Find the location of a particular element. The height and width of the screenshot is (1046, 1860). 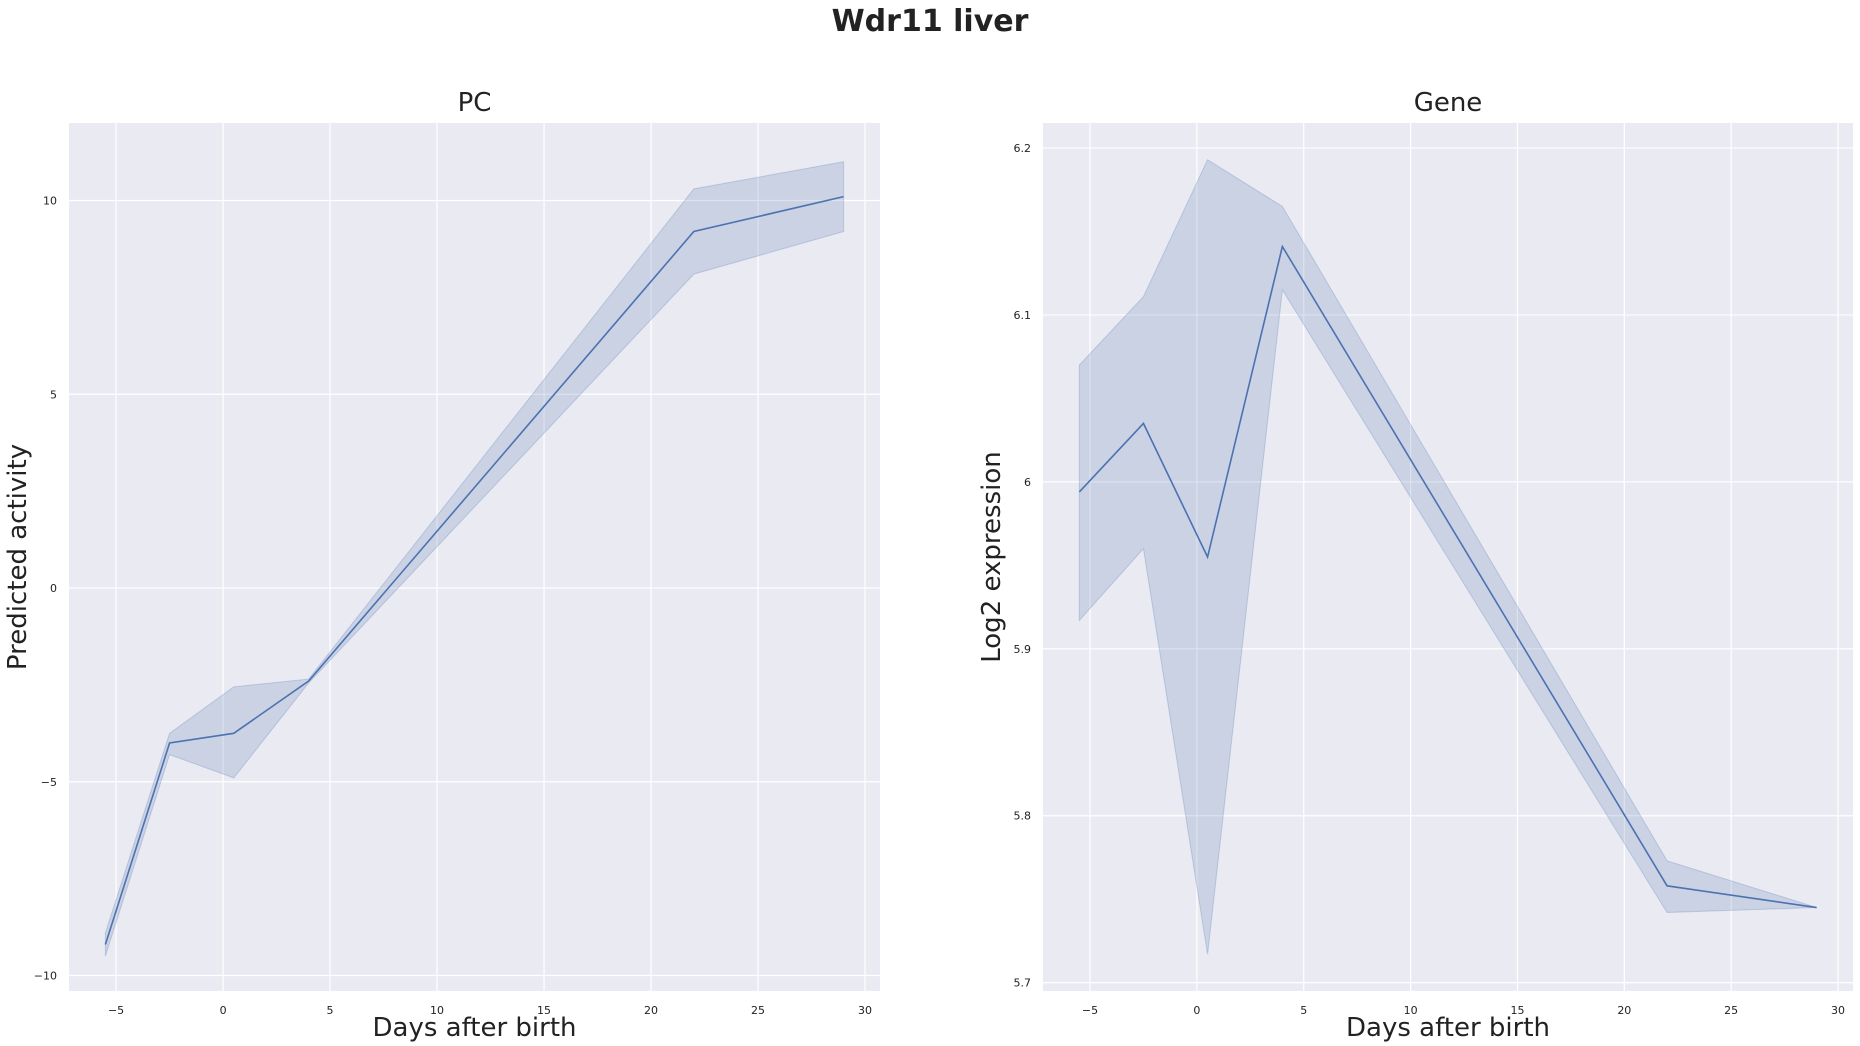

gene-y-tick-label: 6 is located at coordinates (1027, 482).